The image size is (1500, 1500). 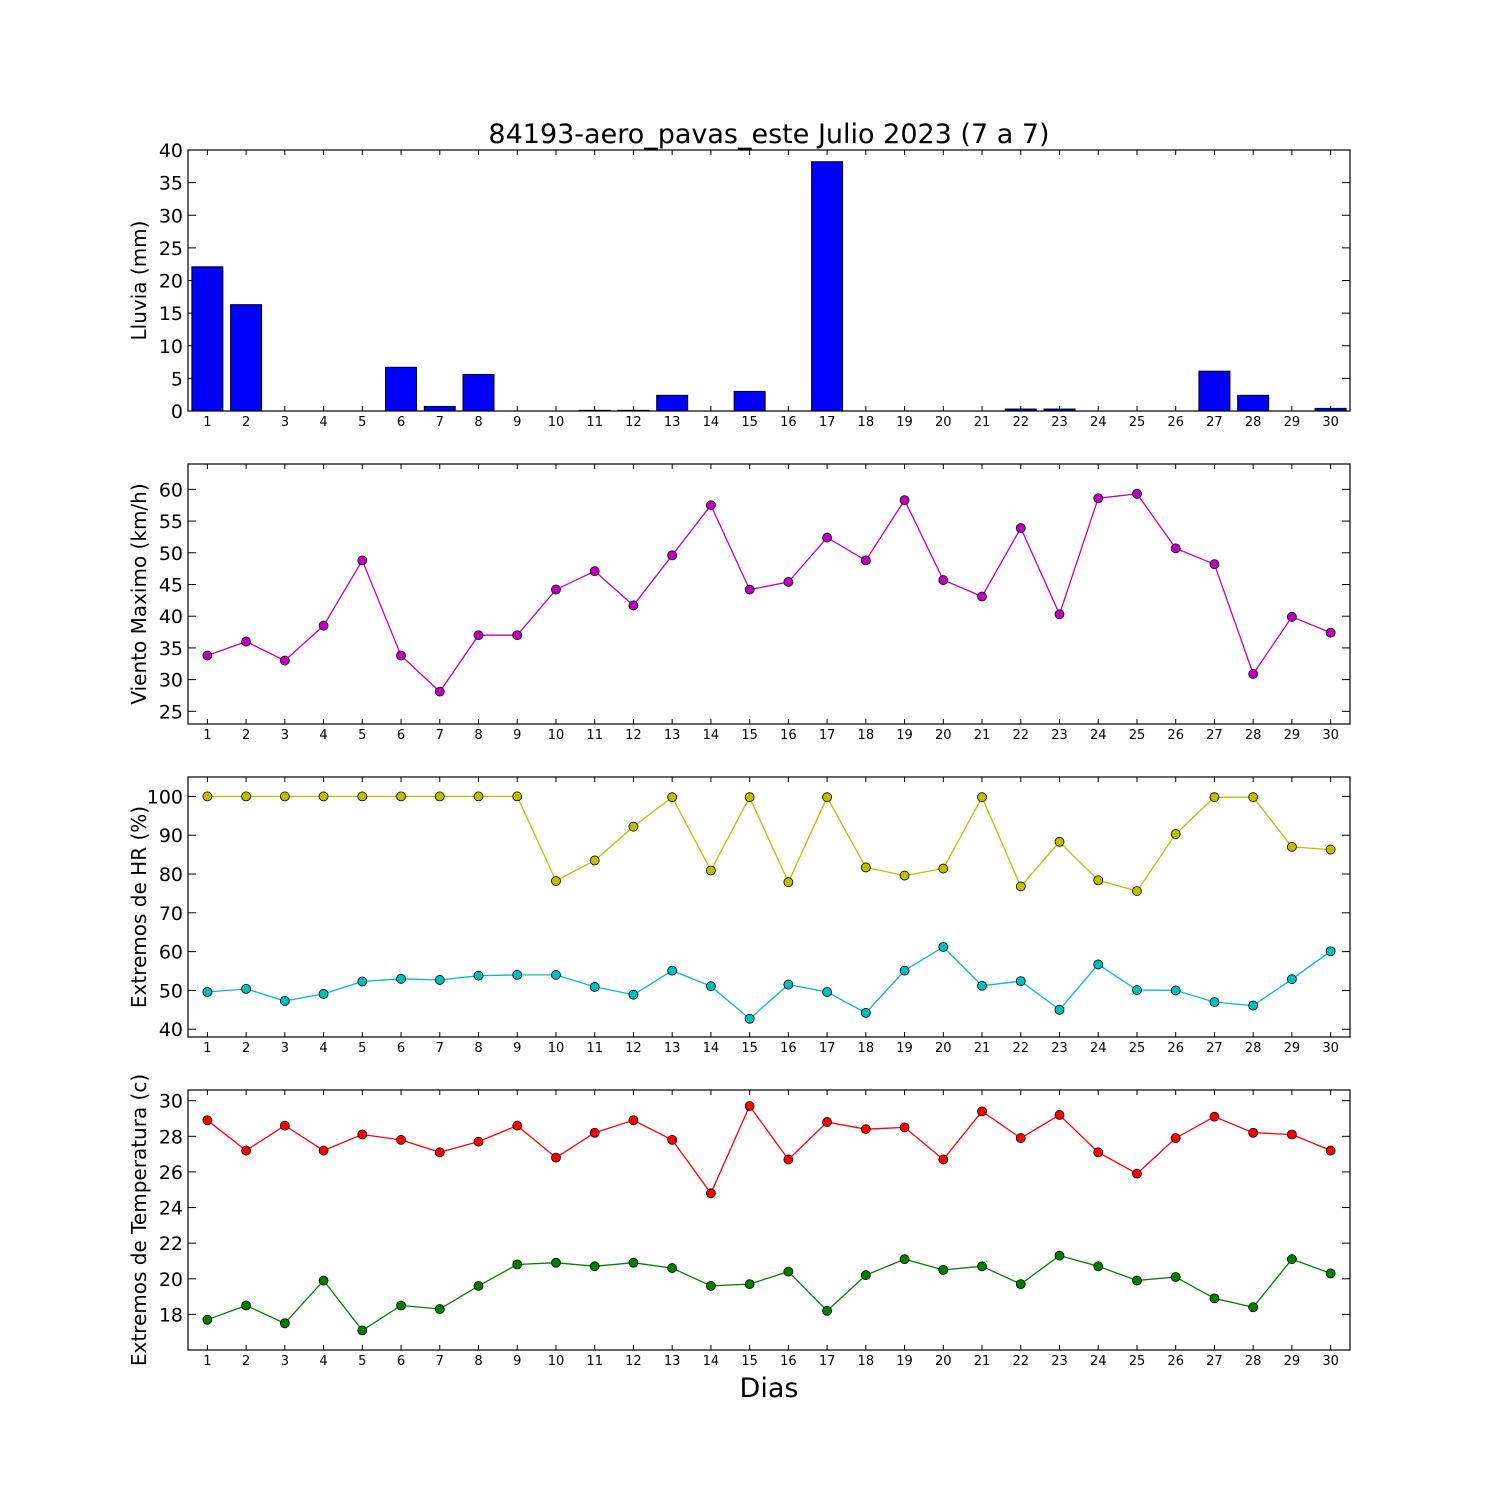 I want to click on y-tick-label: 50, so click(x=171, y=554).